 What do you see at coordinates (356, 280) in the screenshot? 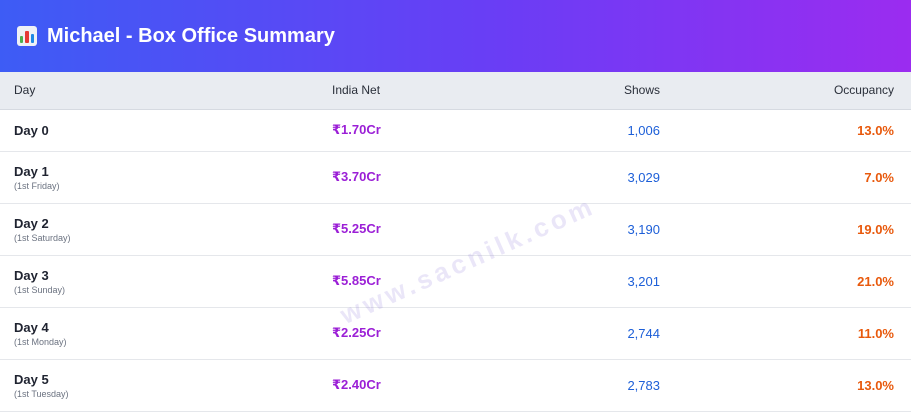
I see `india-net-value: ₹5.85Cr` at bounding box center [356, 280].